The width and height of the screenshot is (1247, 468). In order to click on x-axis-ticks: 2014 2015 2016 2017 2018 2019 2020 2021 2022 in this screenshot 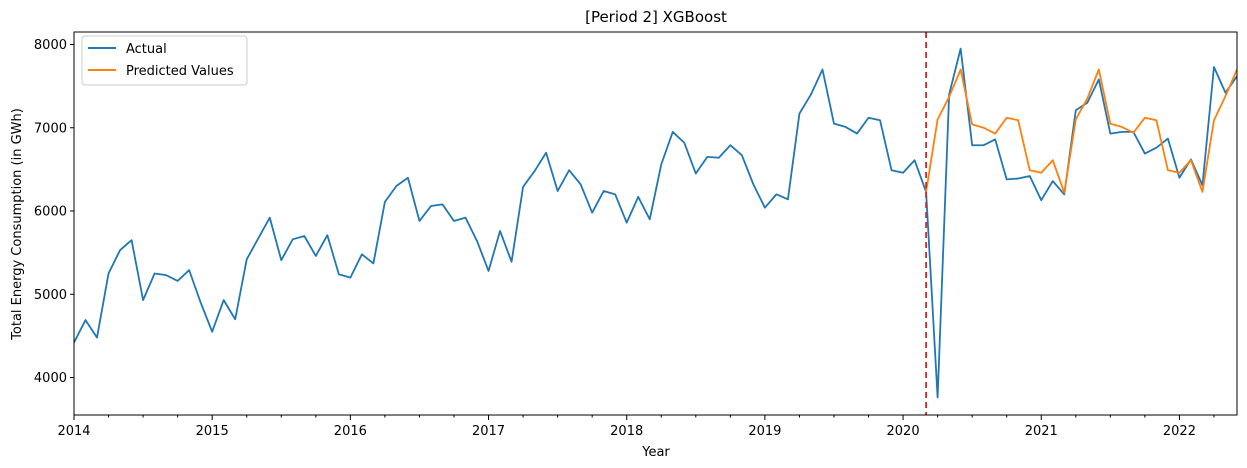, I will do `click(636, 427)`.